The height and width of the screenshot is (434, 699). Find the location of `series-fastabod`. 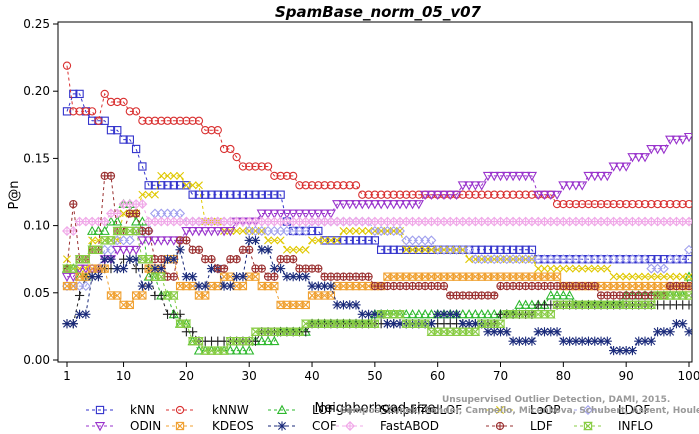

series-fastabod is located at coordinates (377, 217).